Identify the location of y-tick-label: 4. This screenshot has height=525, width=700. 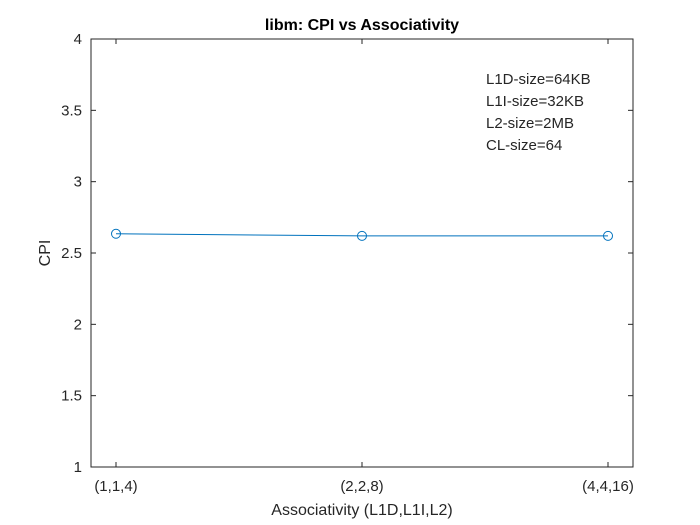
(78, 39).